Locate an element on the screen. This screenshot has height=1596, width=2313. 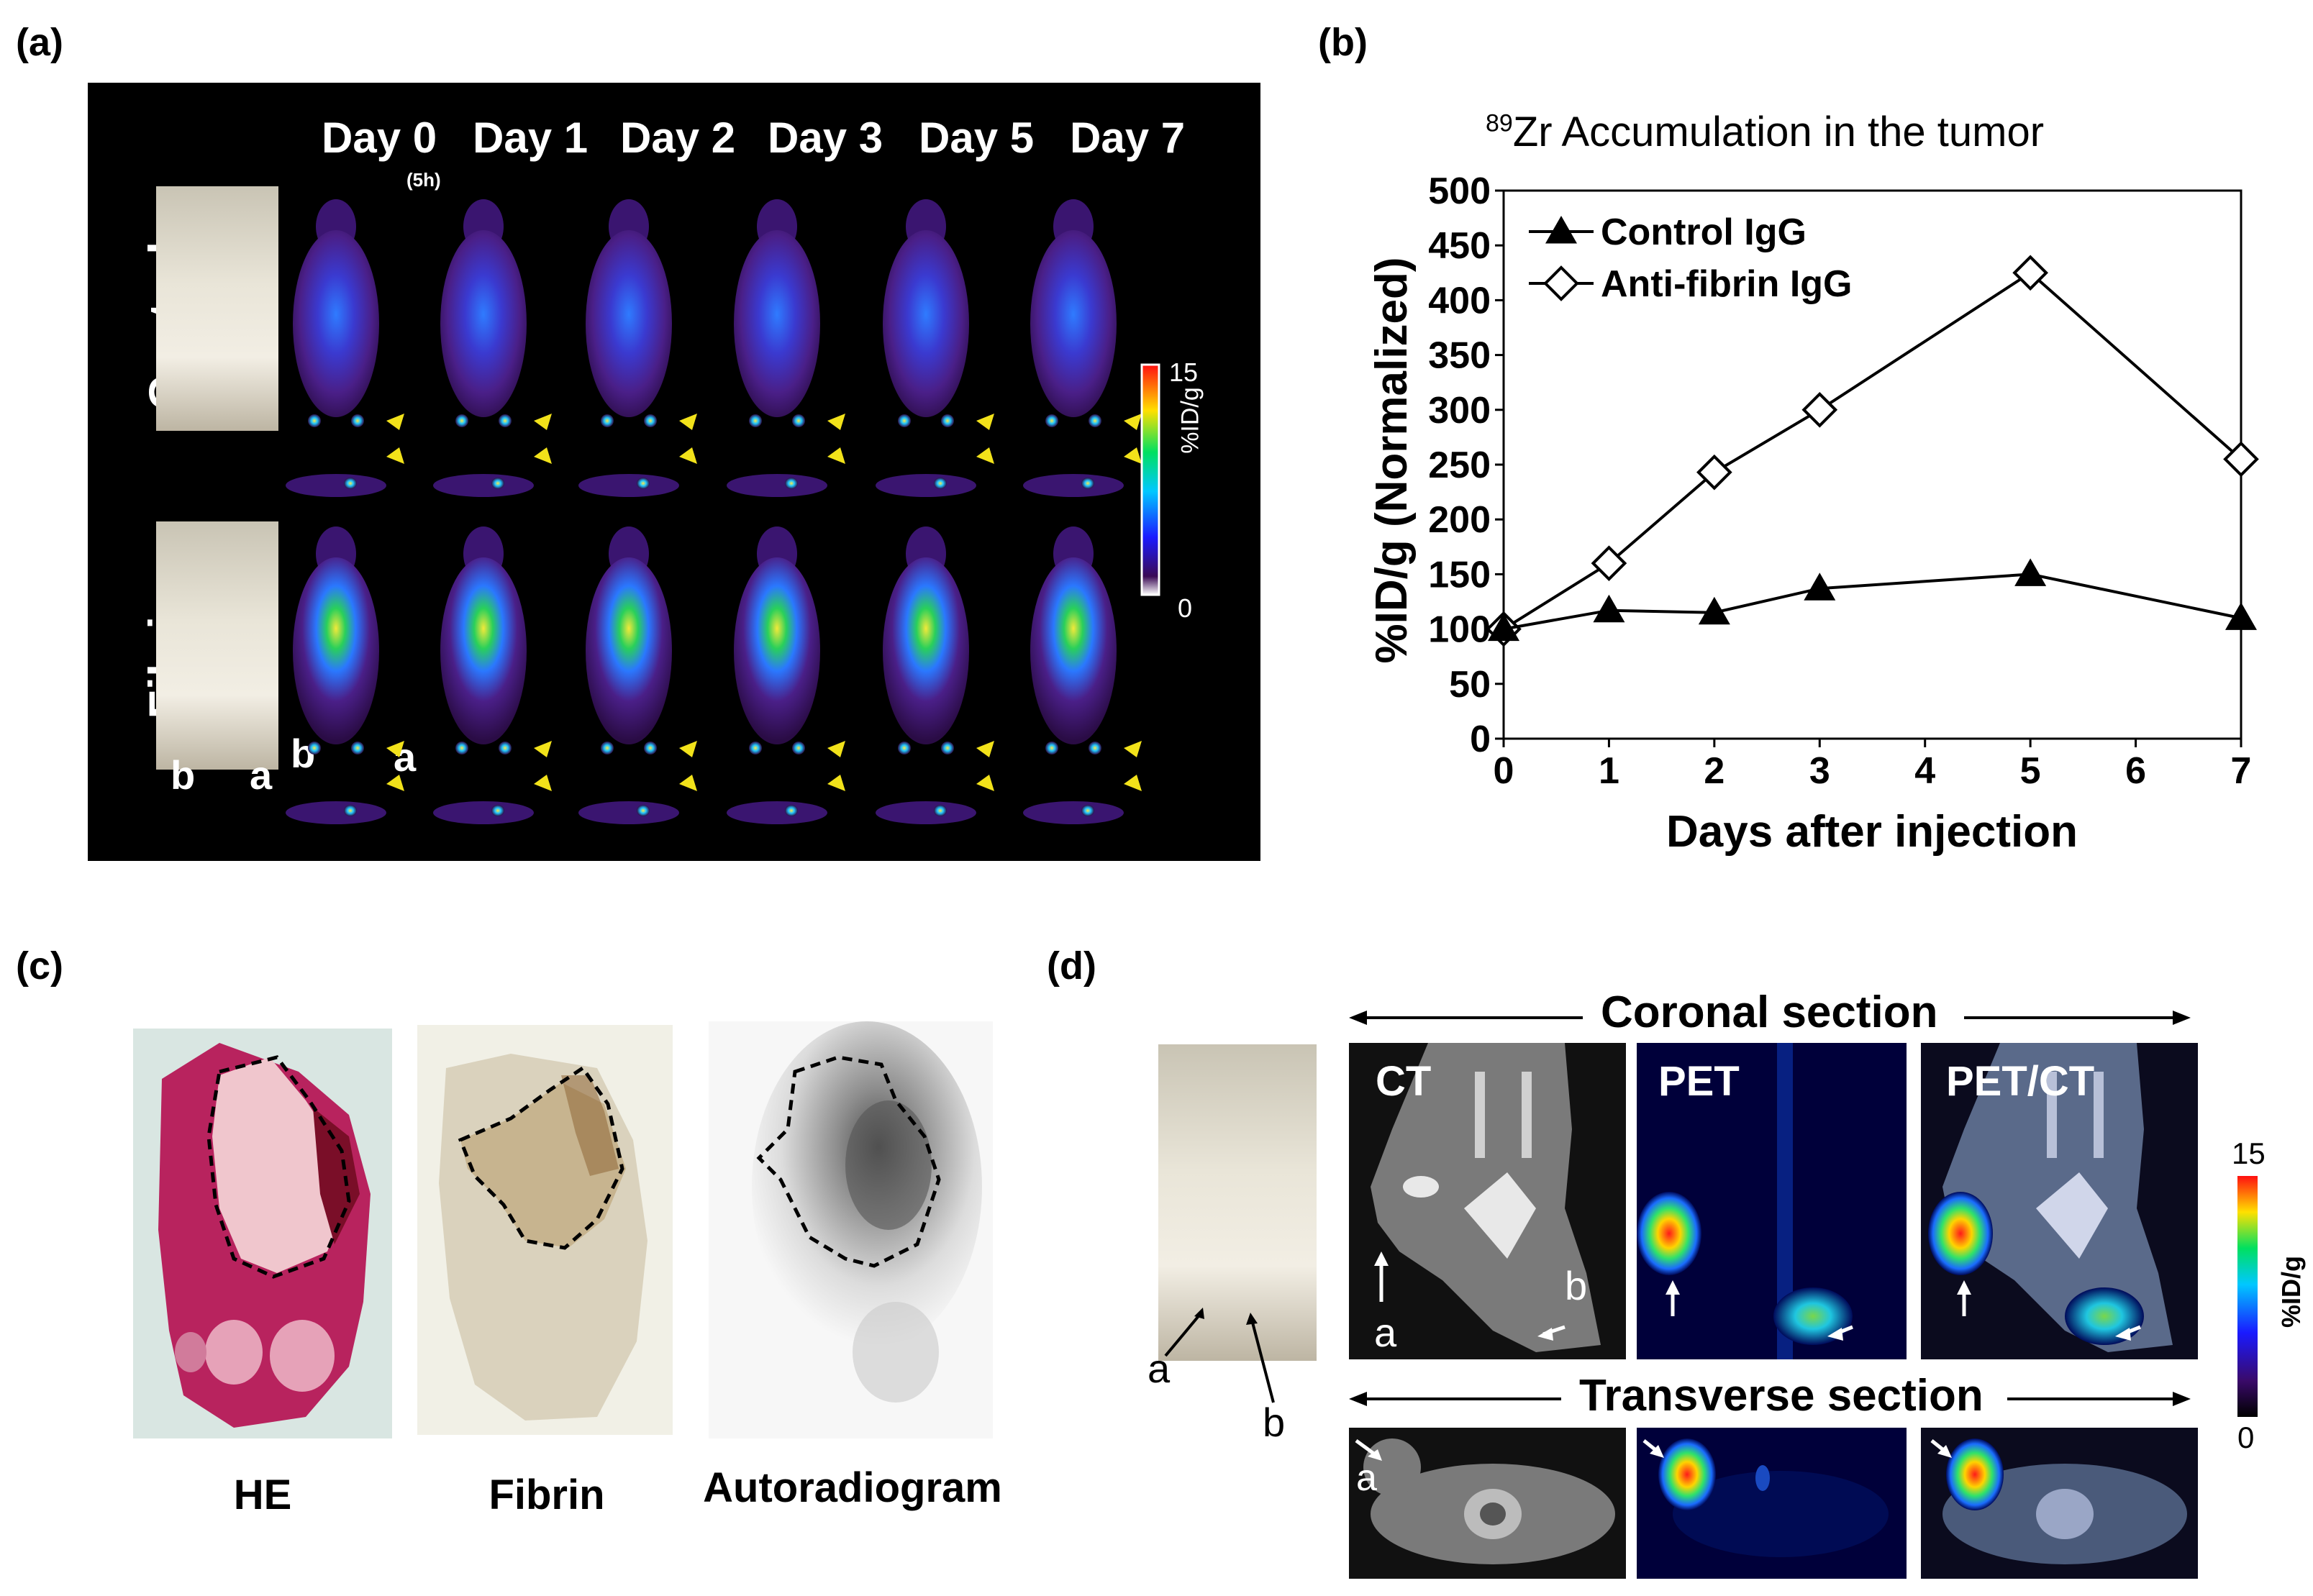
y-axis-label: %ID/g (Normalized) is located at coordinates (1392, 460).